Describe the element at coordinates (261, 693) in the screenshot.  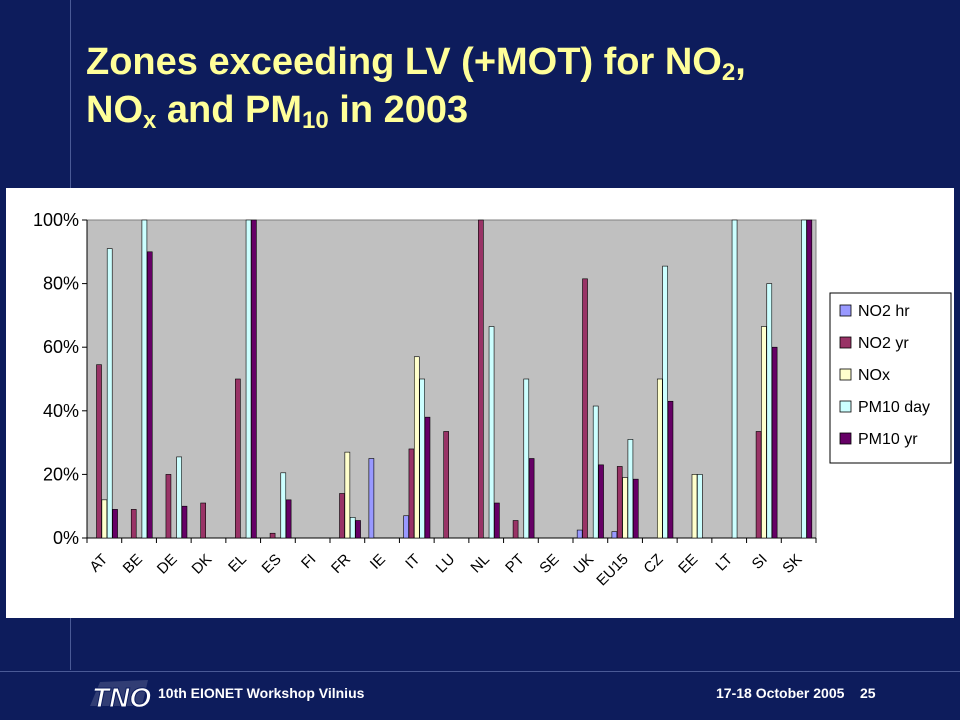
I see `footer-event: 10th EIONET Workshop Vilnius` at that location.